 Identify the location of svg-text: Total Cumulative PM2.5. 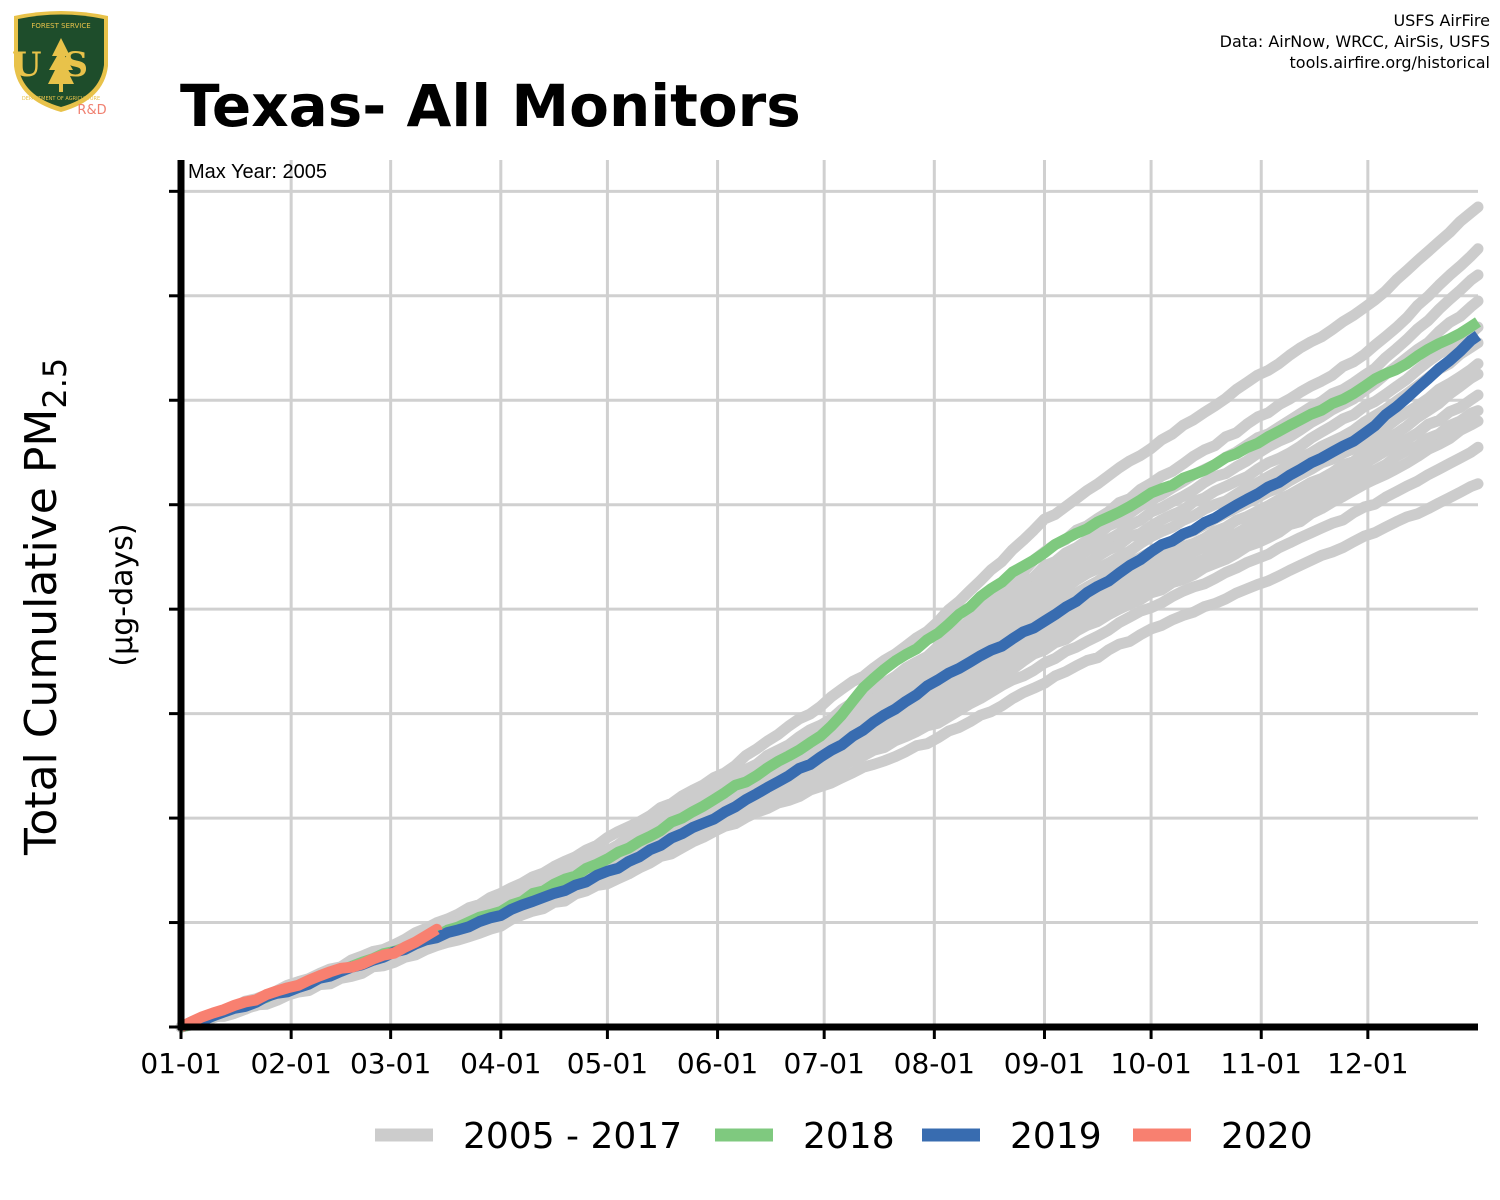
(45, 607).